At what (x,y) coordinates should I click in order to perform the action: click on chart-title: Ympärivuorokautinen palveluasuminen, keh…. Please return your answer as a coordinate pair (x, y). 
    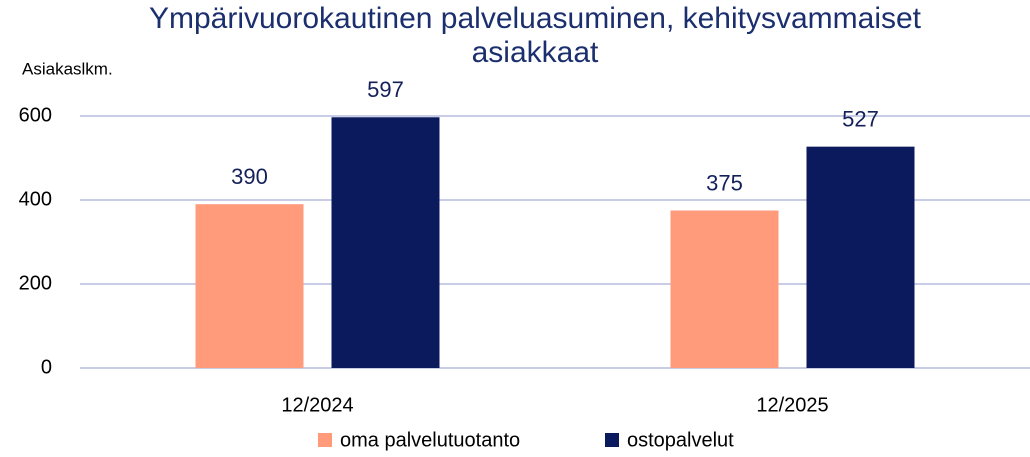
    Looking at the image, I should click on (535, 35).